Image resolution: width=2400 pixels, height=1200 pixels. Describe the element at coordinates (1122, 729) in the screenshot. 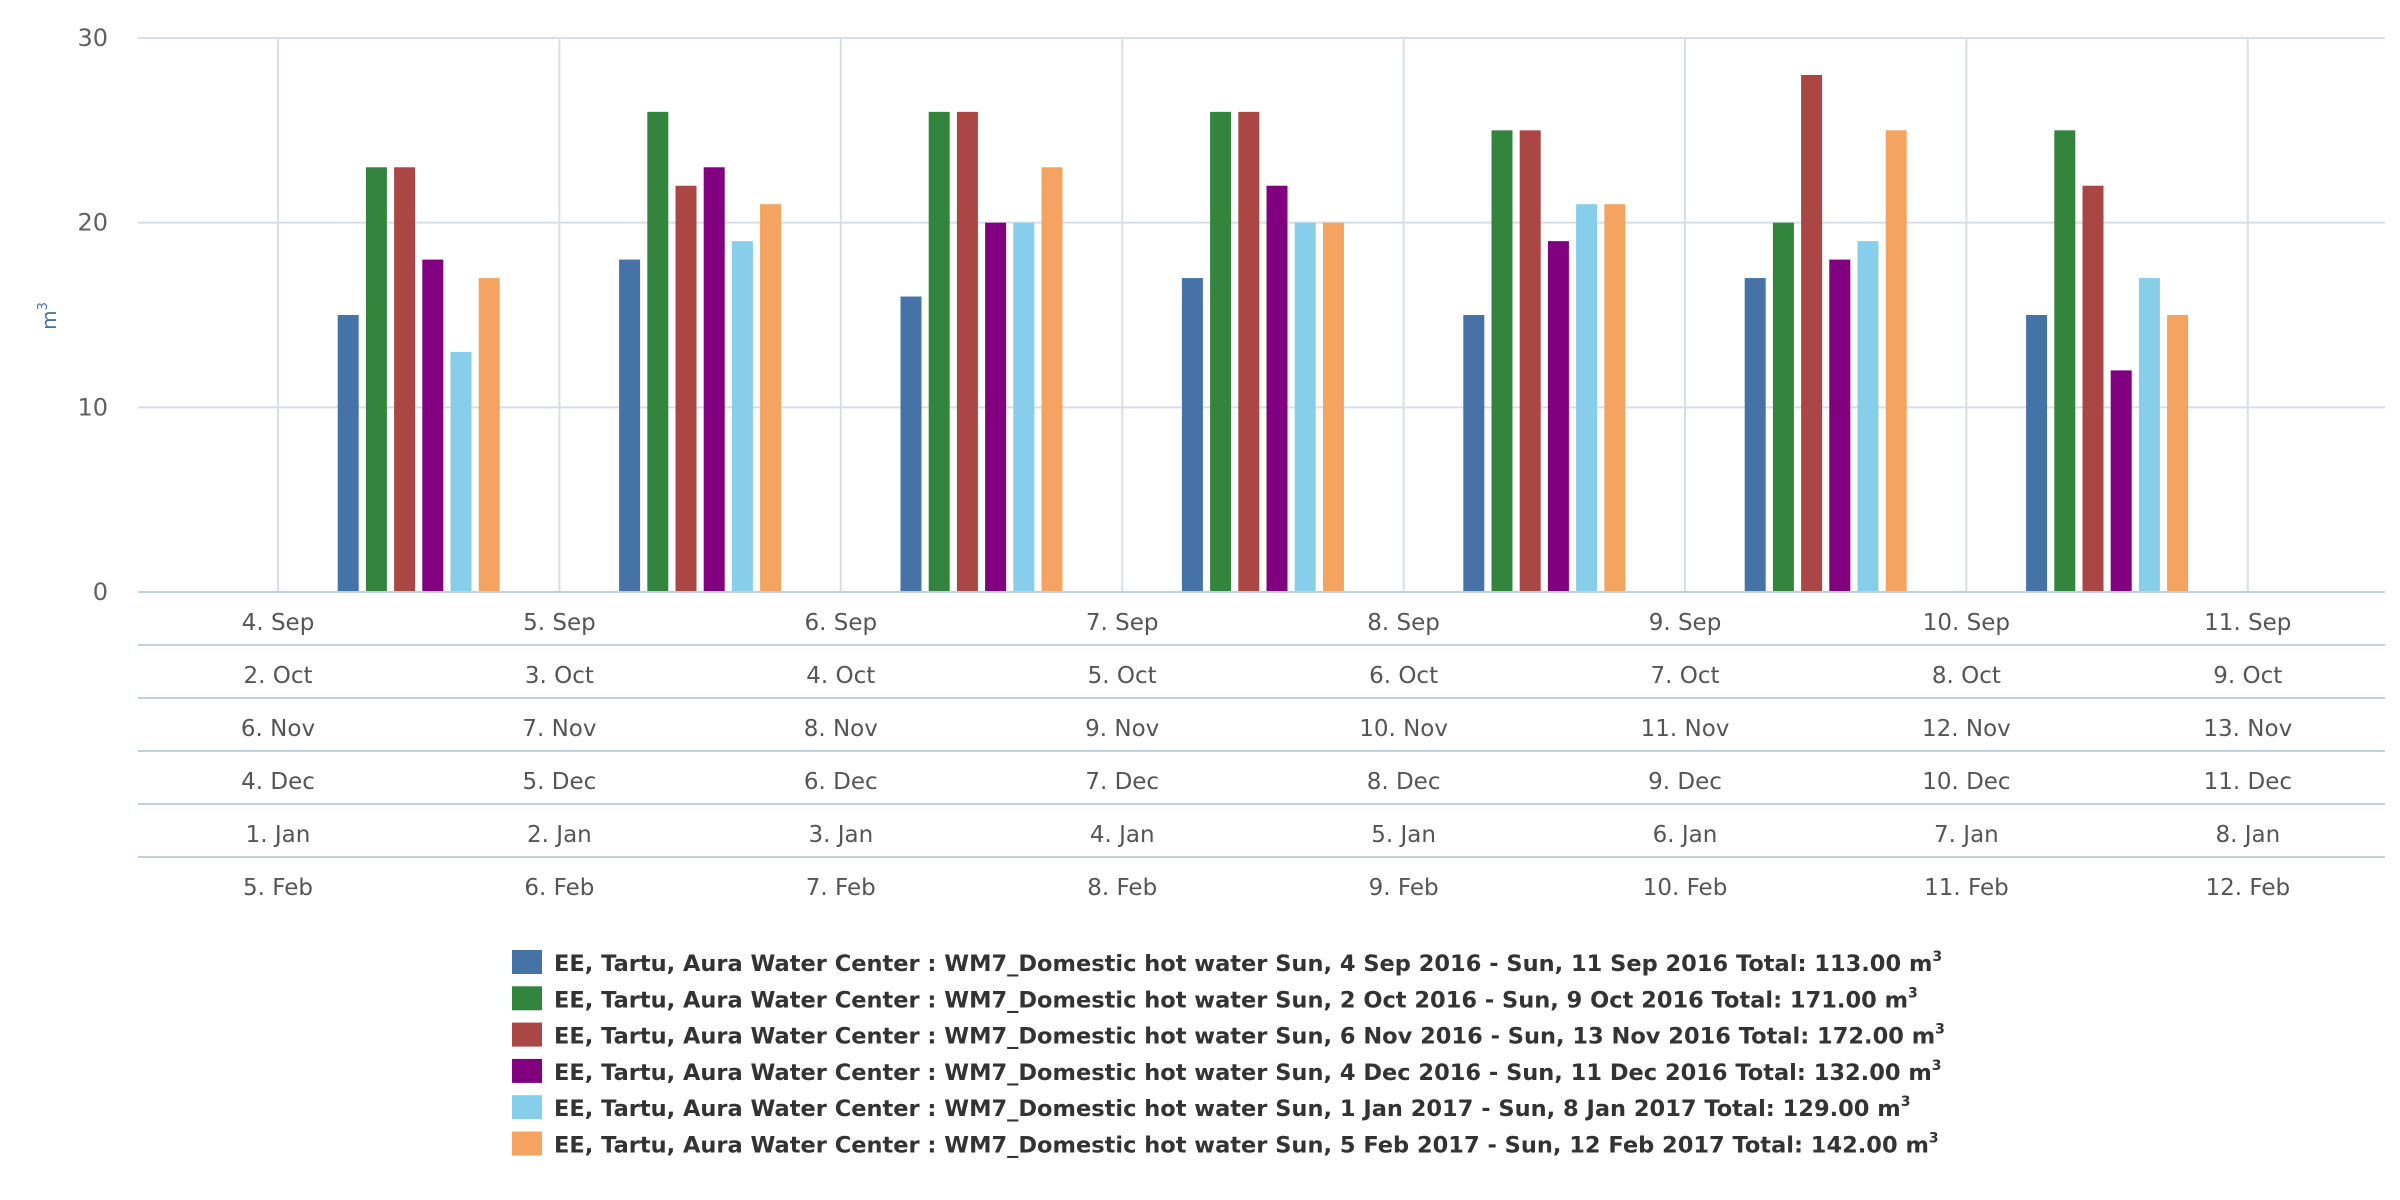

I see `x-tick-label: 9. Nov` at that location.